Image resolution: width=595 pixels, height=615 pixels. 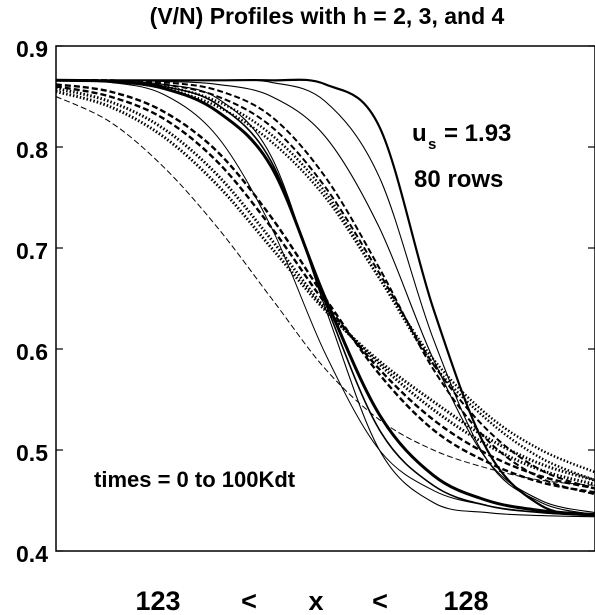 I want to click on y-tick-label: 0.6, so click(x=32, y=352).